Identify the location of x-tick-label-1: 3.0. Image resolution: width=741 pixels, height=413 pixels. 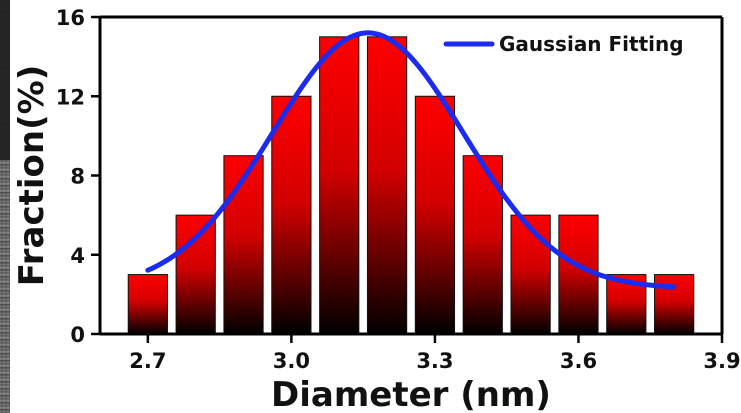
(291, 361).